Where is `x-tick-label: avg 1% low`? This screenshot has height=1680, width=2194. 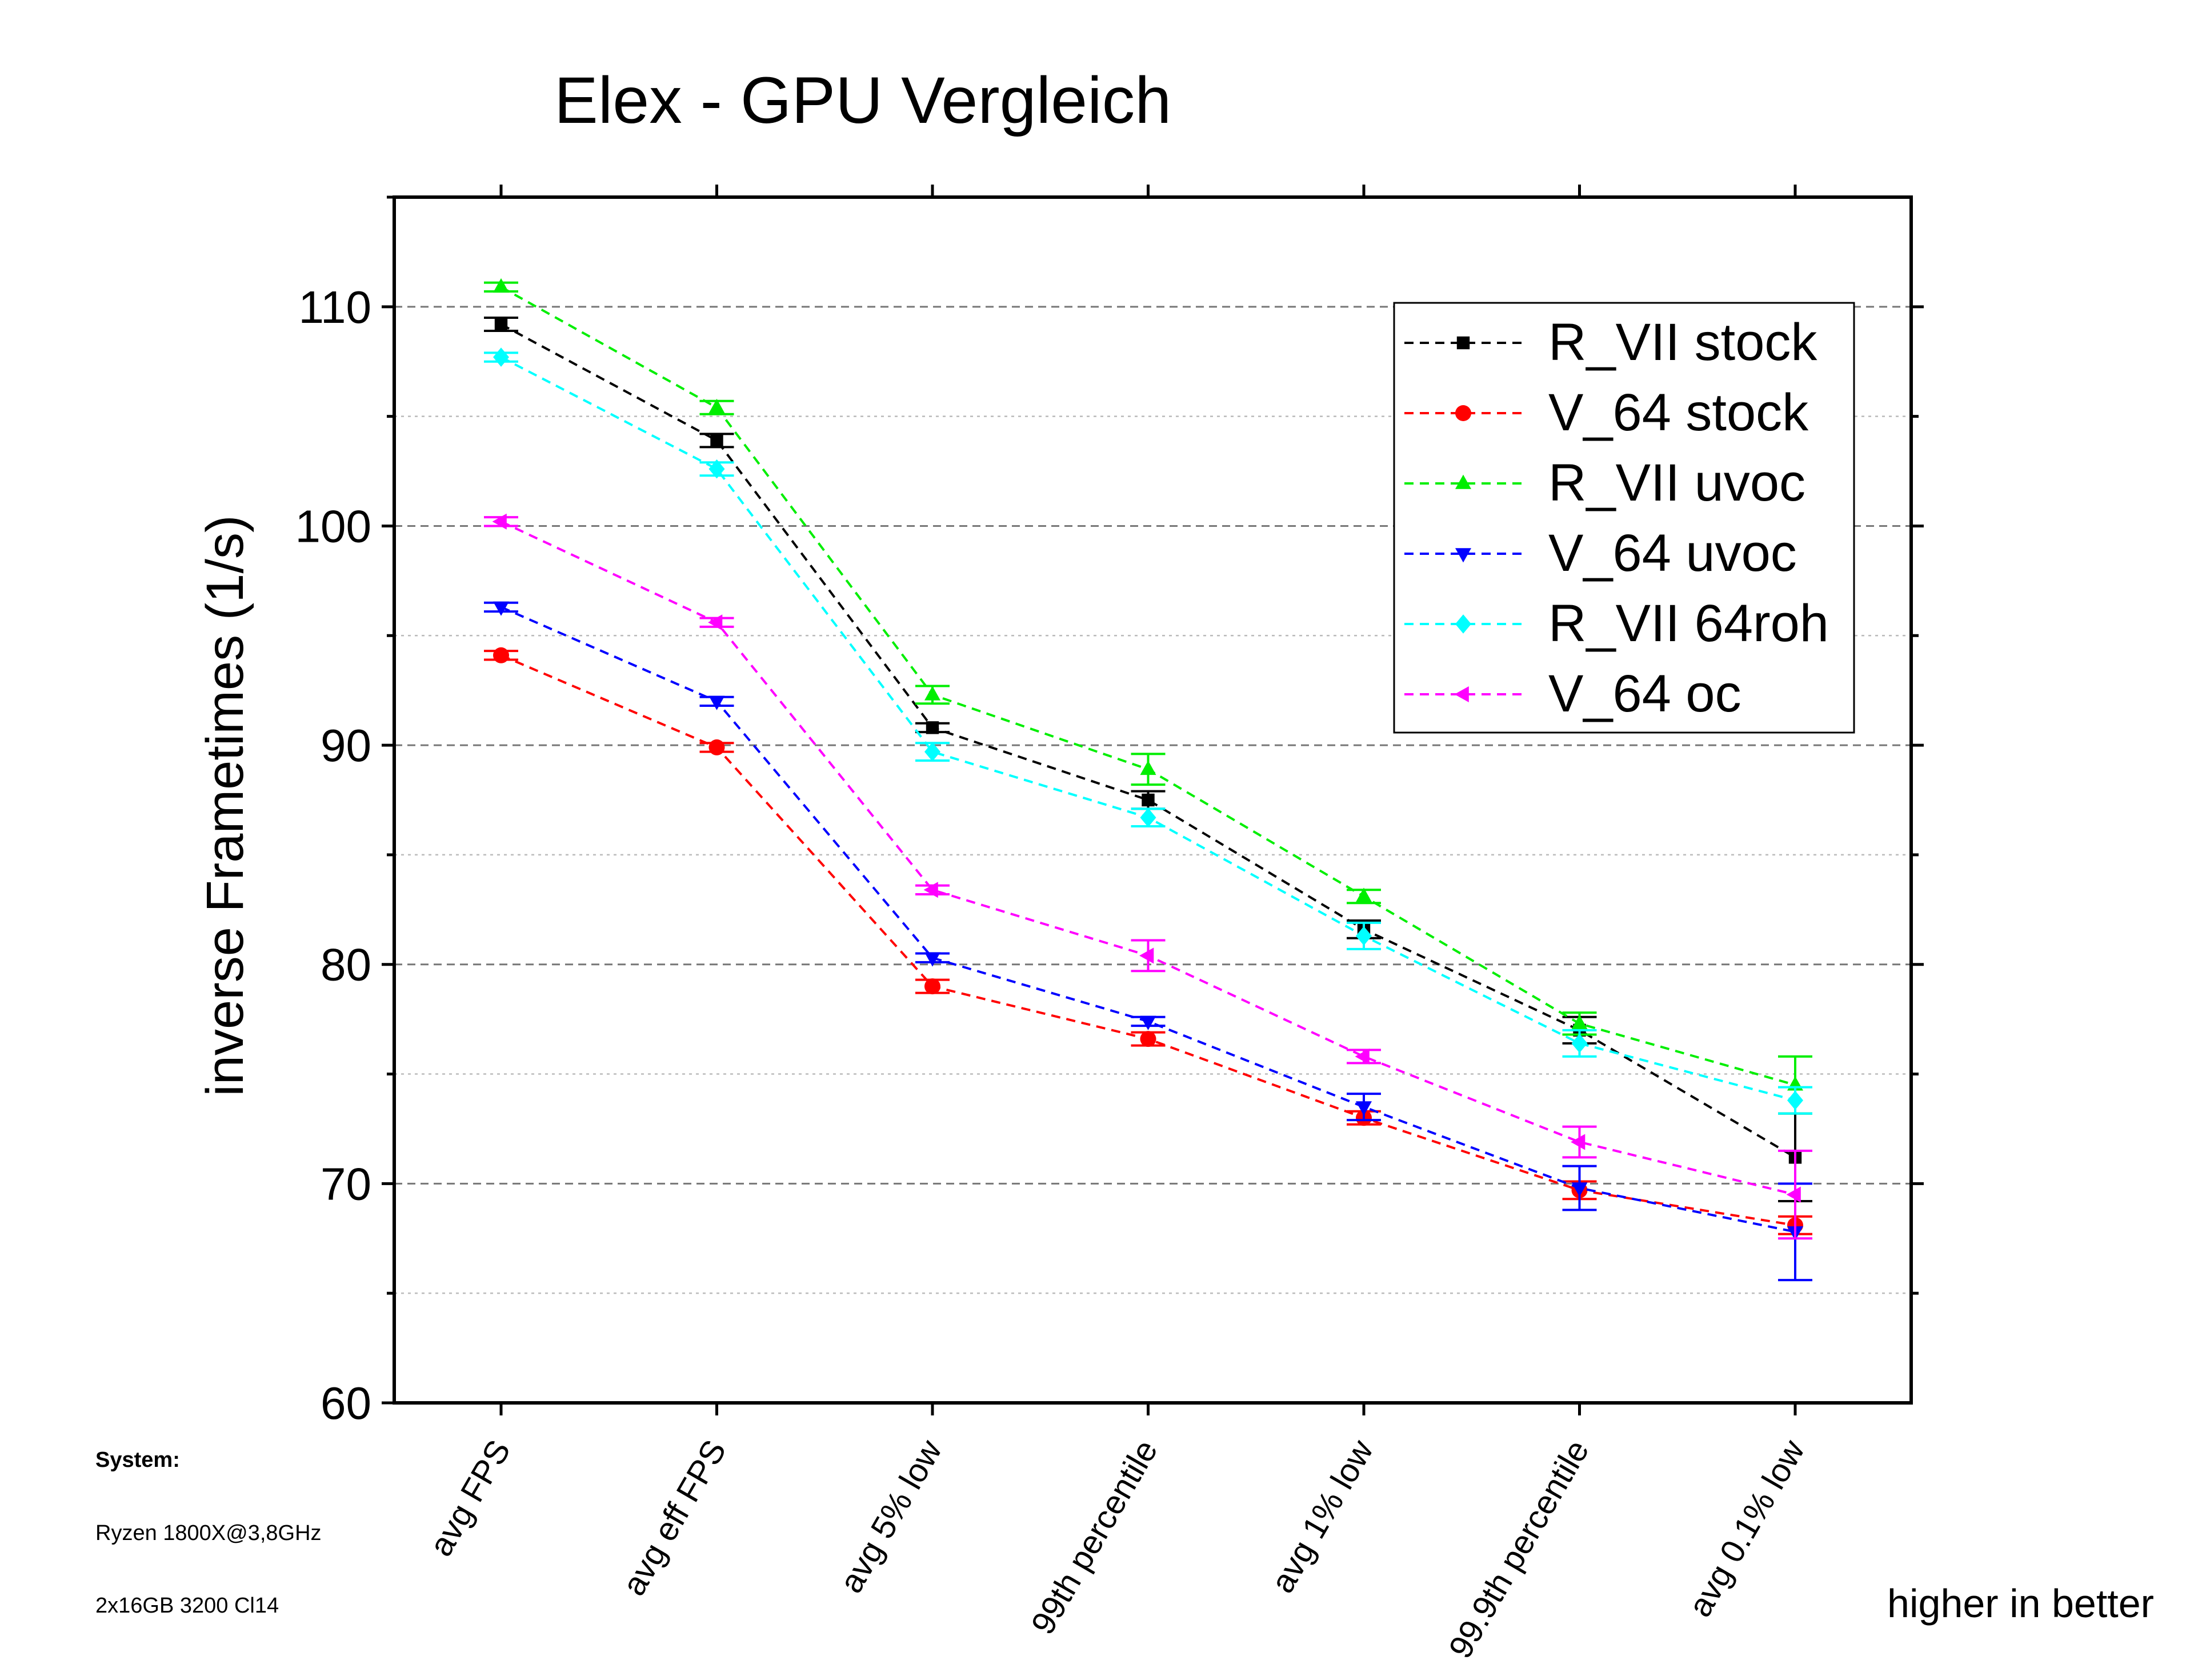 x-tick-label: avg 1% low is located at coordinates (1323, 1516).